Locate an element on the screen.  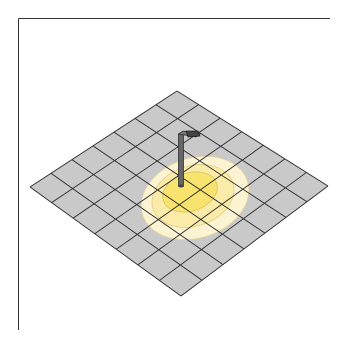
lamp-pole is located at coordinates (181, 160).